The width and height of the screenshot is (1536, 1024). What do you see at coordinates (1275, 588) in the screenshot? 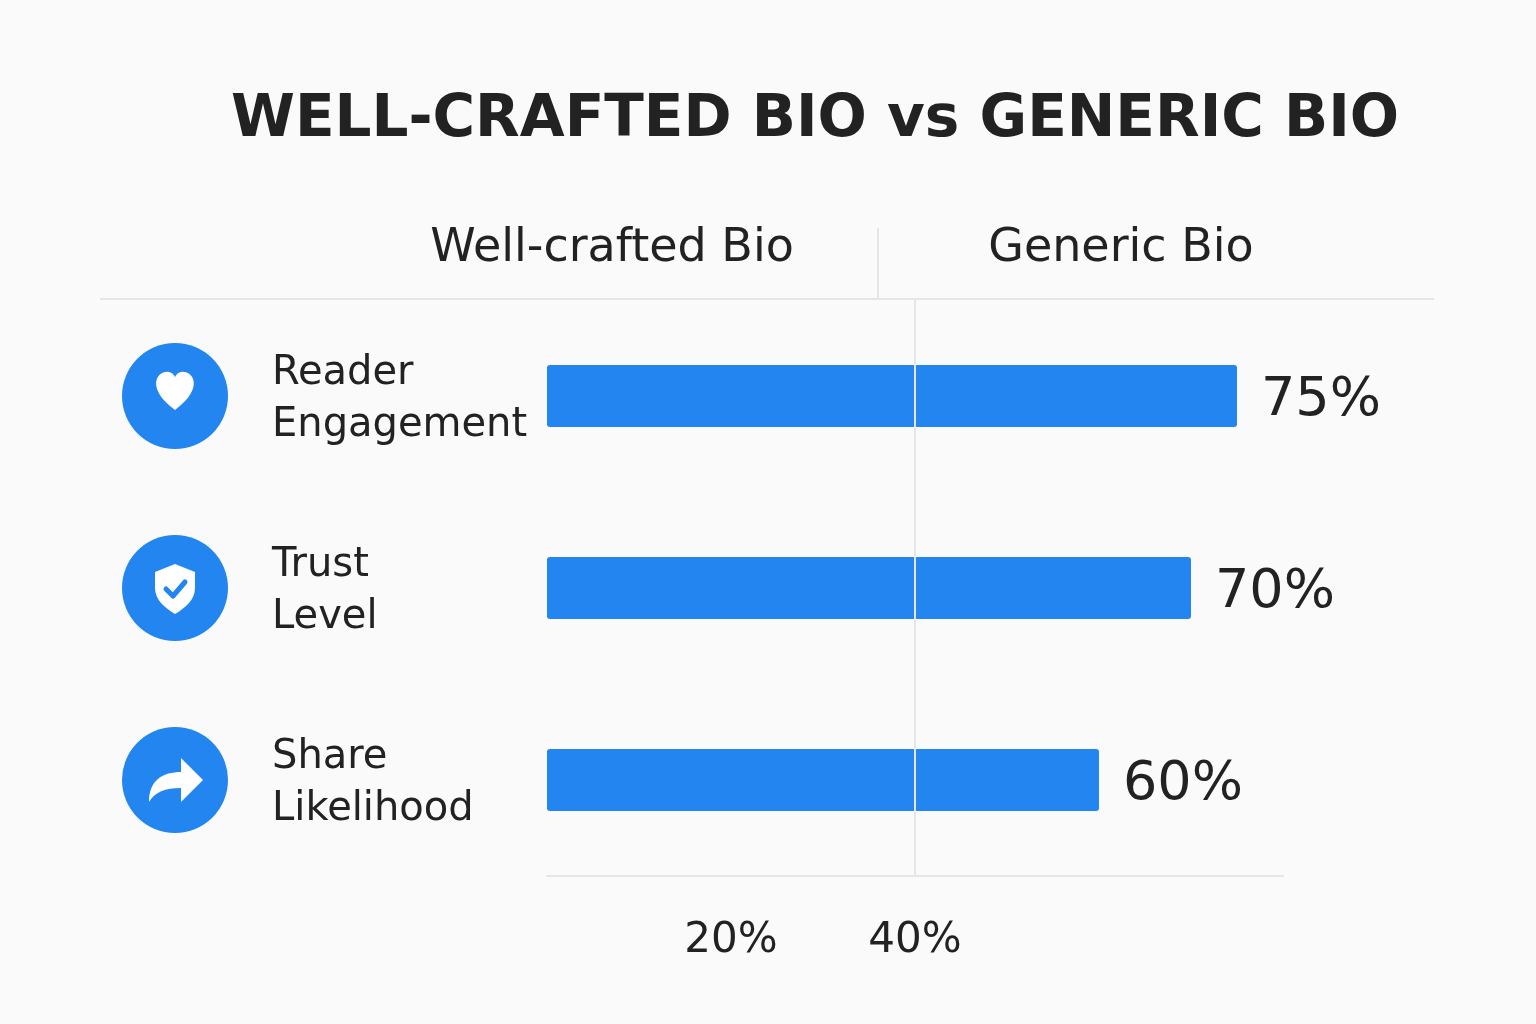
I see `data-label: 70%` at bounding box center [1275, 588].